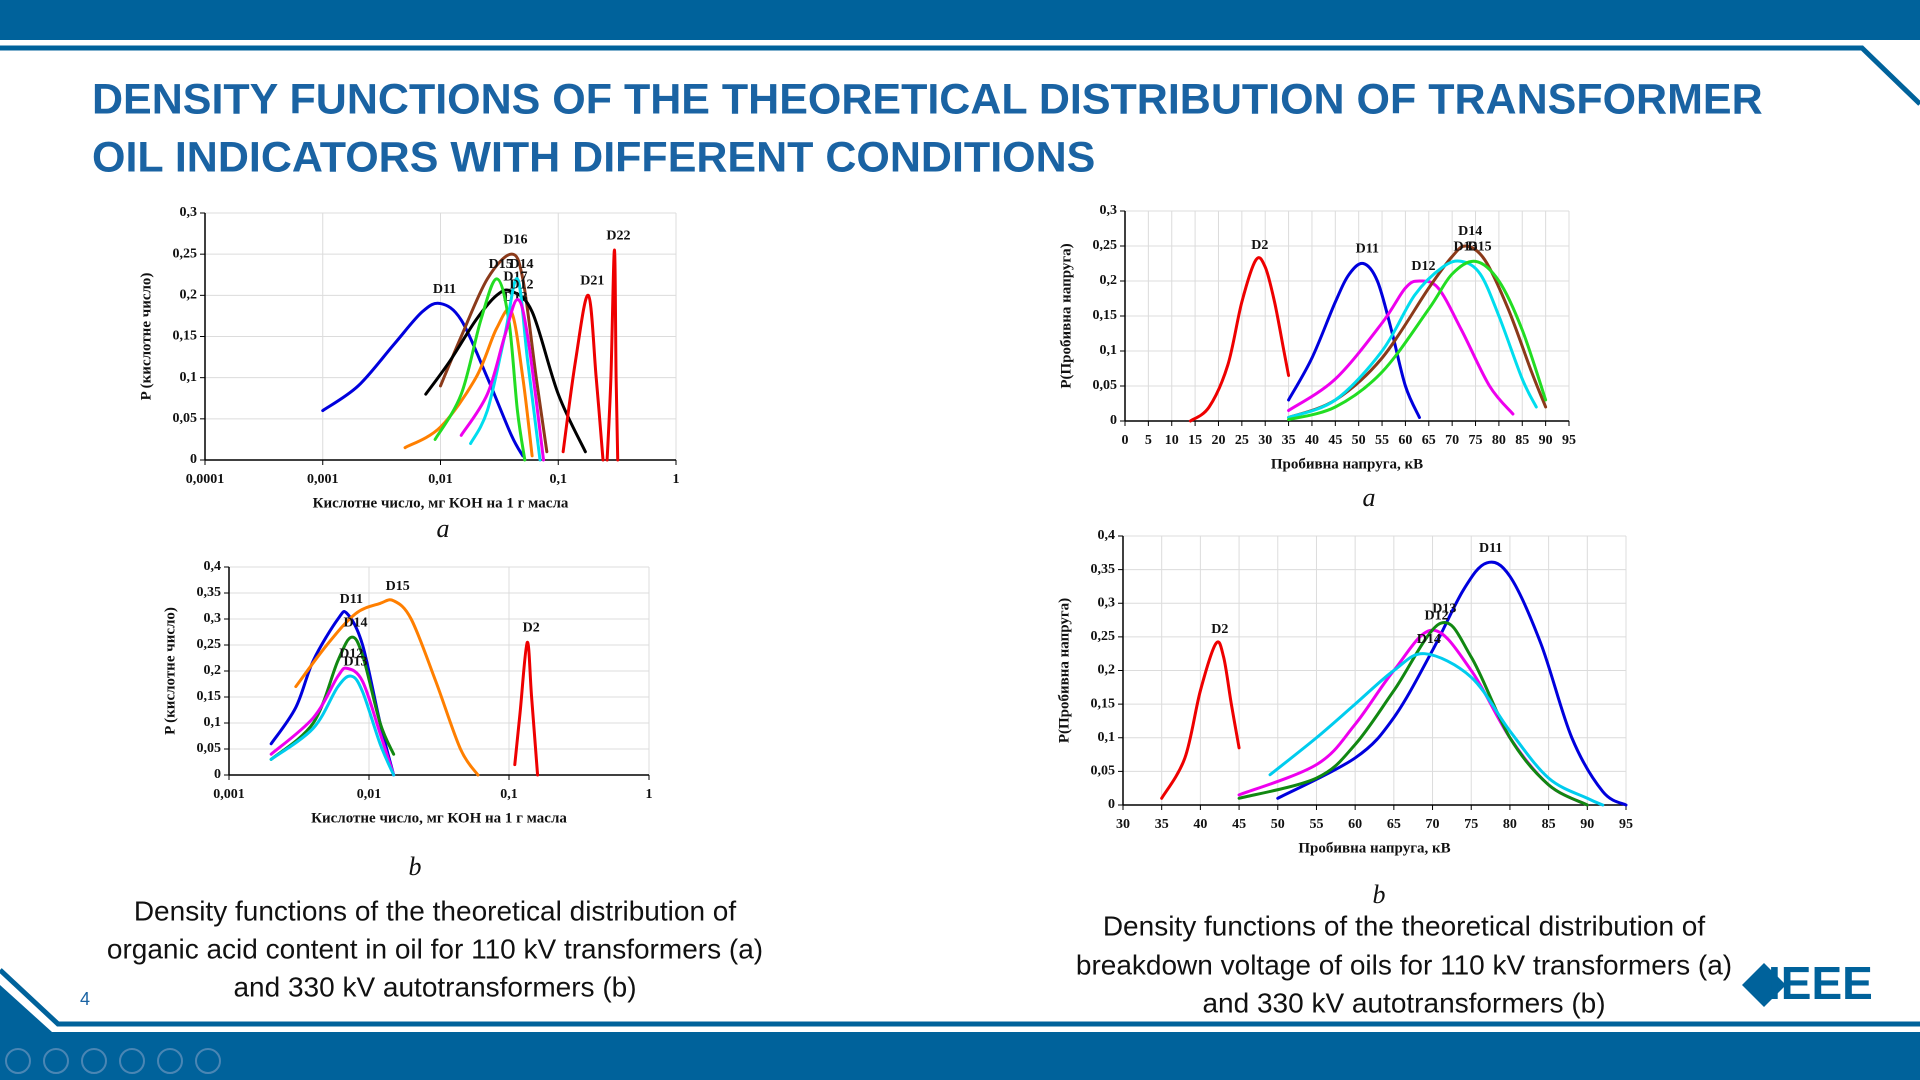 This screenshot has width=1920, height=1080. I want to click on x-tick-label: 25, so click(1242, 440).